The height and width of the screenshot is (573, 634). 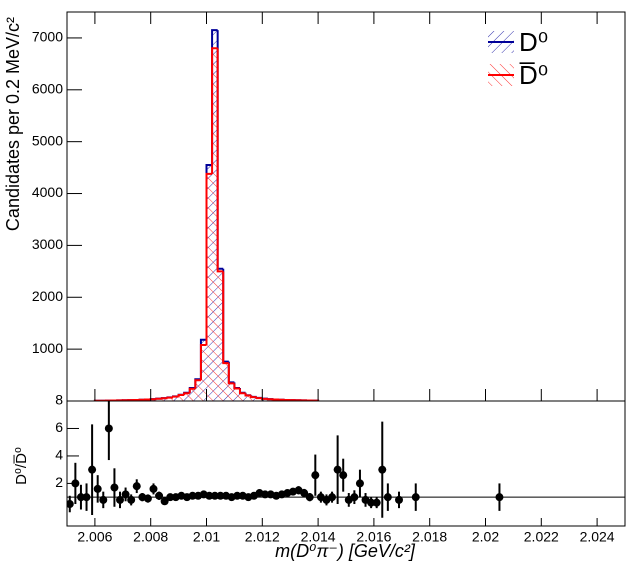 What do you see at coordinates (485, 537) in the screenshot?
I see `x-tick-label: 2.02` at bounding box center [485, 537].